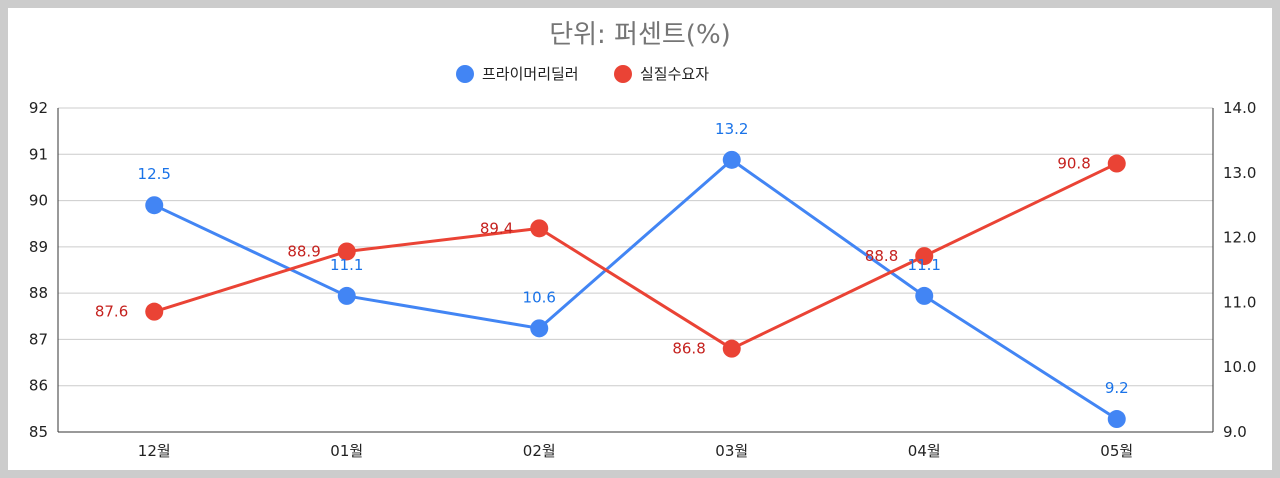 Image resolution: width=1280 pixels, height=478 pixels. Describe the element at coordinates (38, 201) in the screenshot. I see `y-left-tick-label: 90` at that location.